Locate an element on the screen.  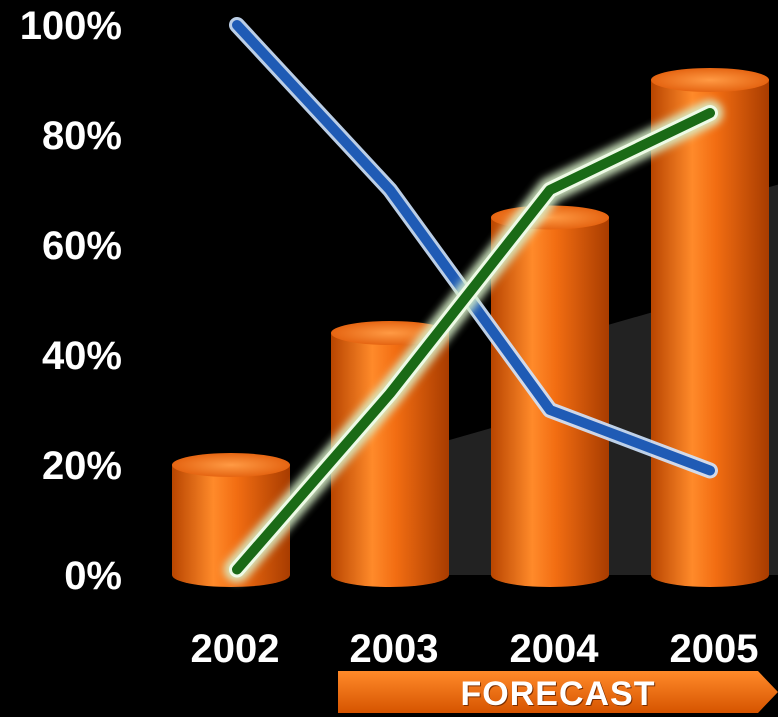
y-tick-label: 20% is located at coordinates (82, 466).